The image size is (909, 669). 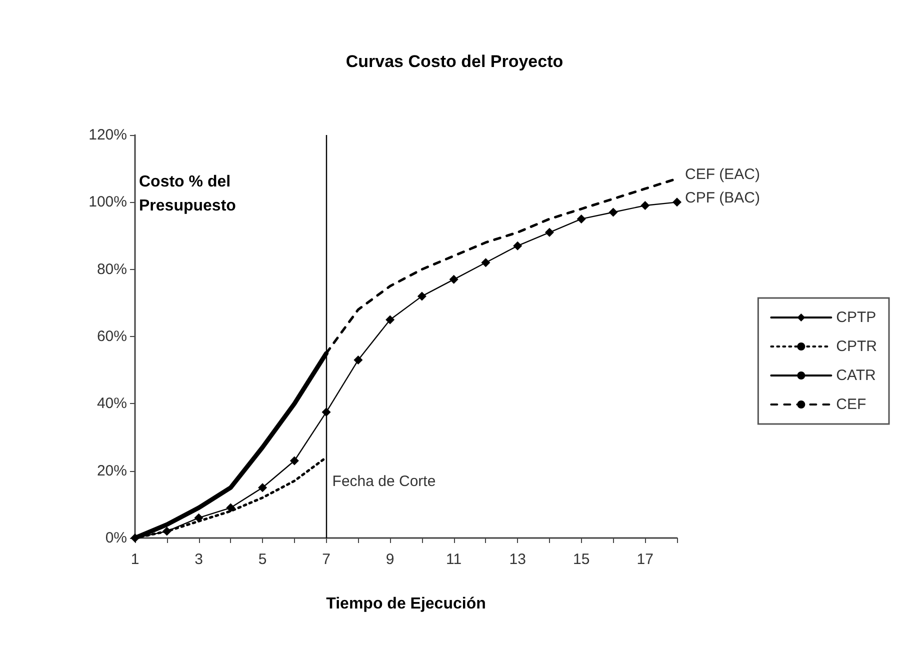 I want to click on y-tick-label: 20%, so click(x=111, y=471).